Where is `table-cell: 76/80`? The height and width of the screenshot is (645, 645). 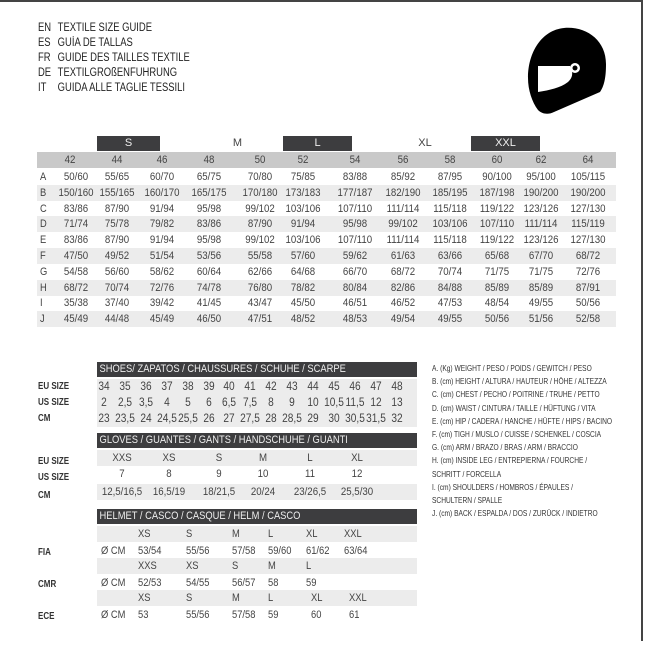 table-cell: 76/80 is located at coordinates (260, 287).